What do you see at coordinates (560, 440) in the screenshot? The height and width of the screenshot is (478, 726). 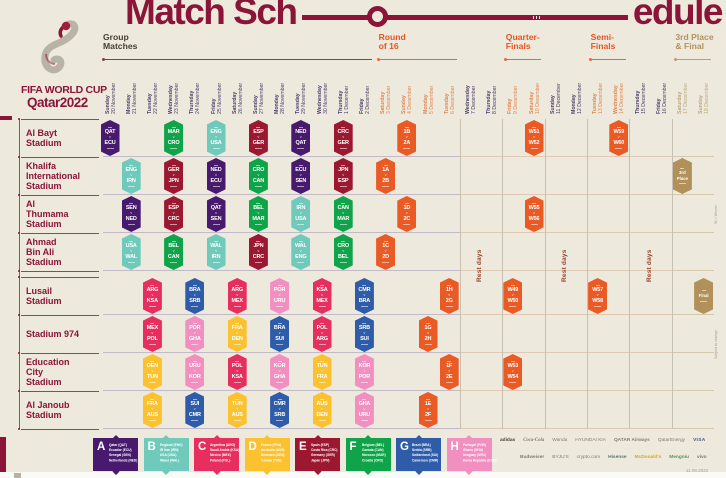 I see `sponsor-logo-wanda: Wanda` at bounding box center [560, 440].